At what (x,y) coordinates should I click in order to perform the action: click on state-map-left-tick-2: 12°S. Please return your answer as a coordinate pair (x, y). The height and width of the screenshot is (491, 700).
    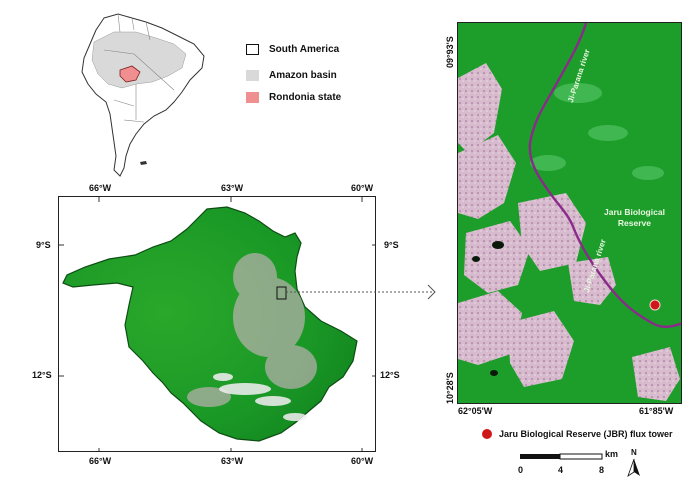
    Looking at the image, I should click on (42, 375).